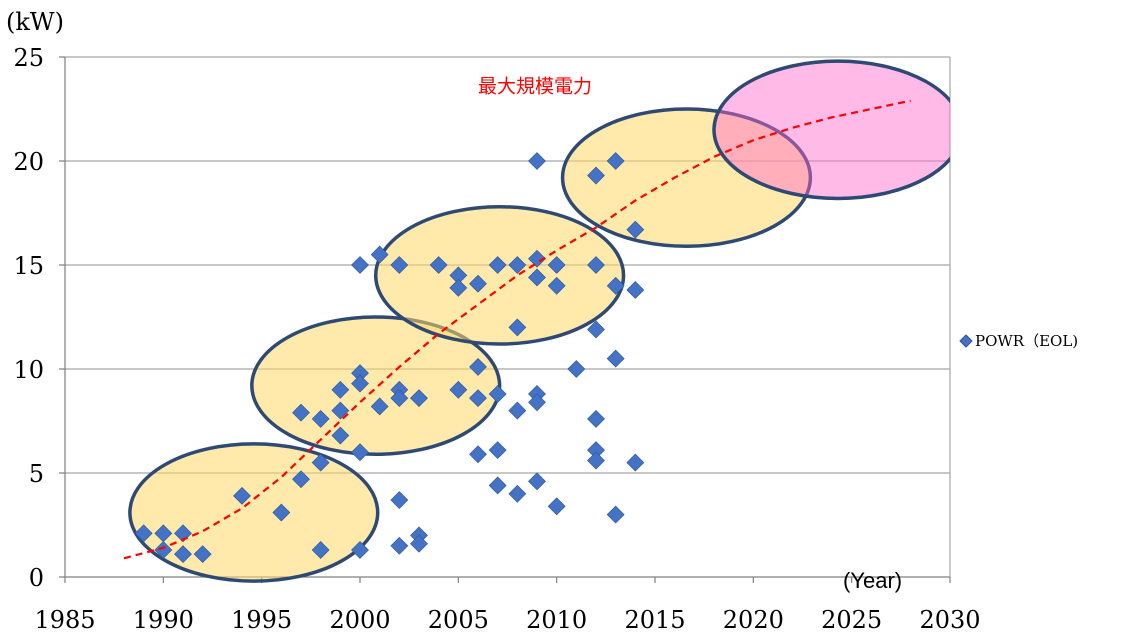 The height and width of the screenshot is (639, 1123). What do you see at coordinates (163, 620) in the screenshot?
I see `x-tick-label: 1990` at bounding box center [163, 620].